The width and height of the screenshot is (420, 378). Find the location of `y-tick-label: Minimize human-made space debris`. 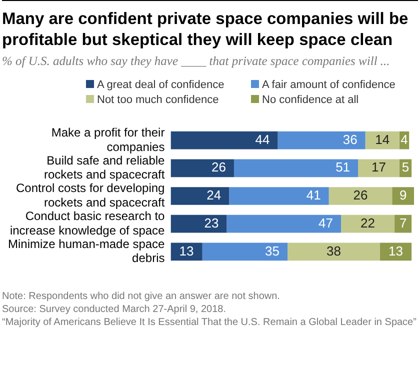

y-tick-label: Minimize human-made space debris is located at coordinates (87, 251).